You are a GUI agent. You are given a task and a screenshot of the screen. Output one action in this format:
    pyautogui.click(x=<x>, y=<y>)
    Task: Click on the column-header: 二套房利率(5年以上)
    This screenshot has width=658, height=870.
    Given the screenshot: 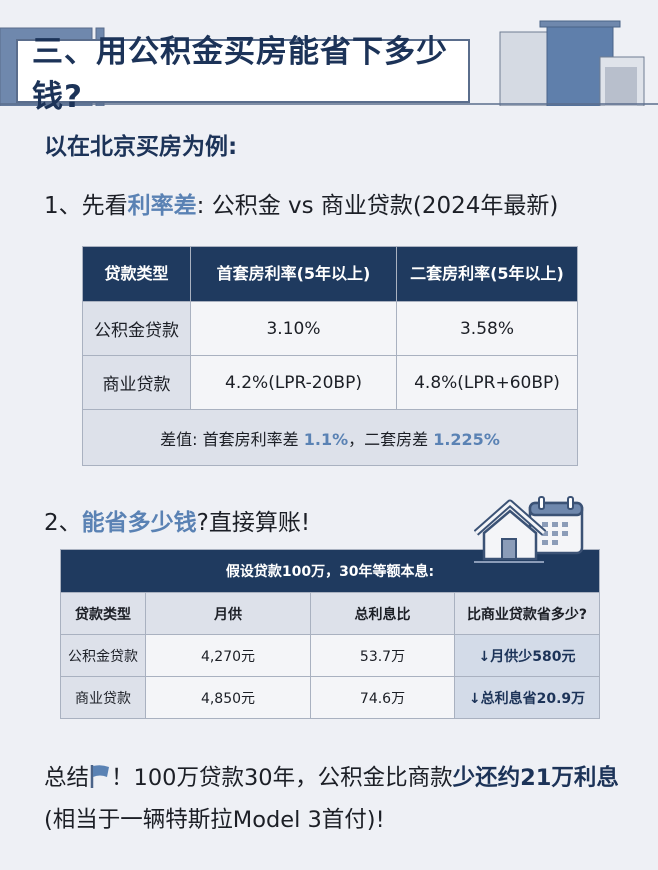 What is the action you would take?
    pyautogui.click(x=487, y=274)
    